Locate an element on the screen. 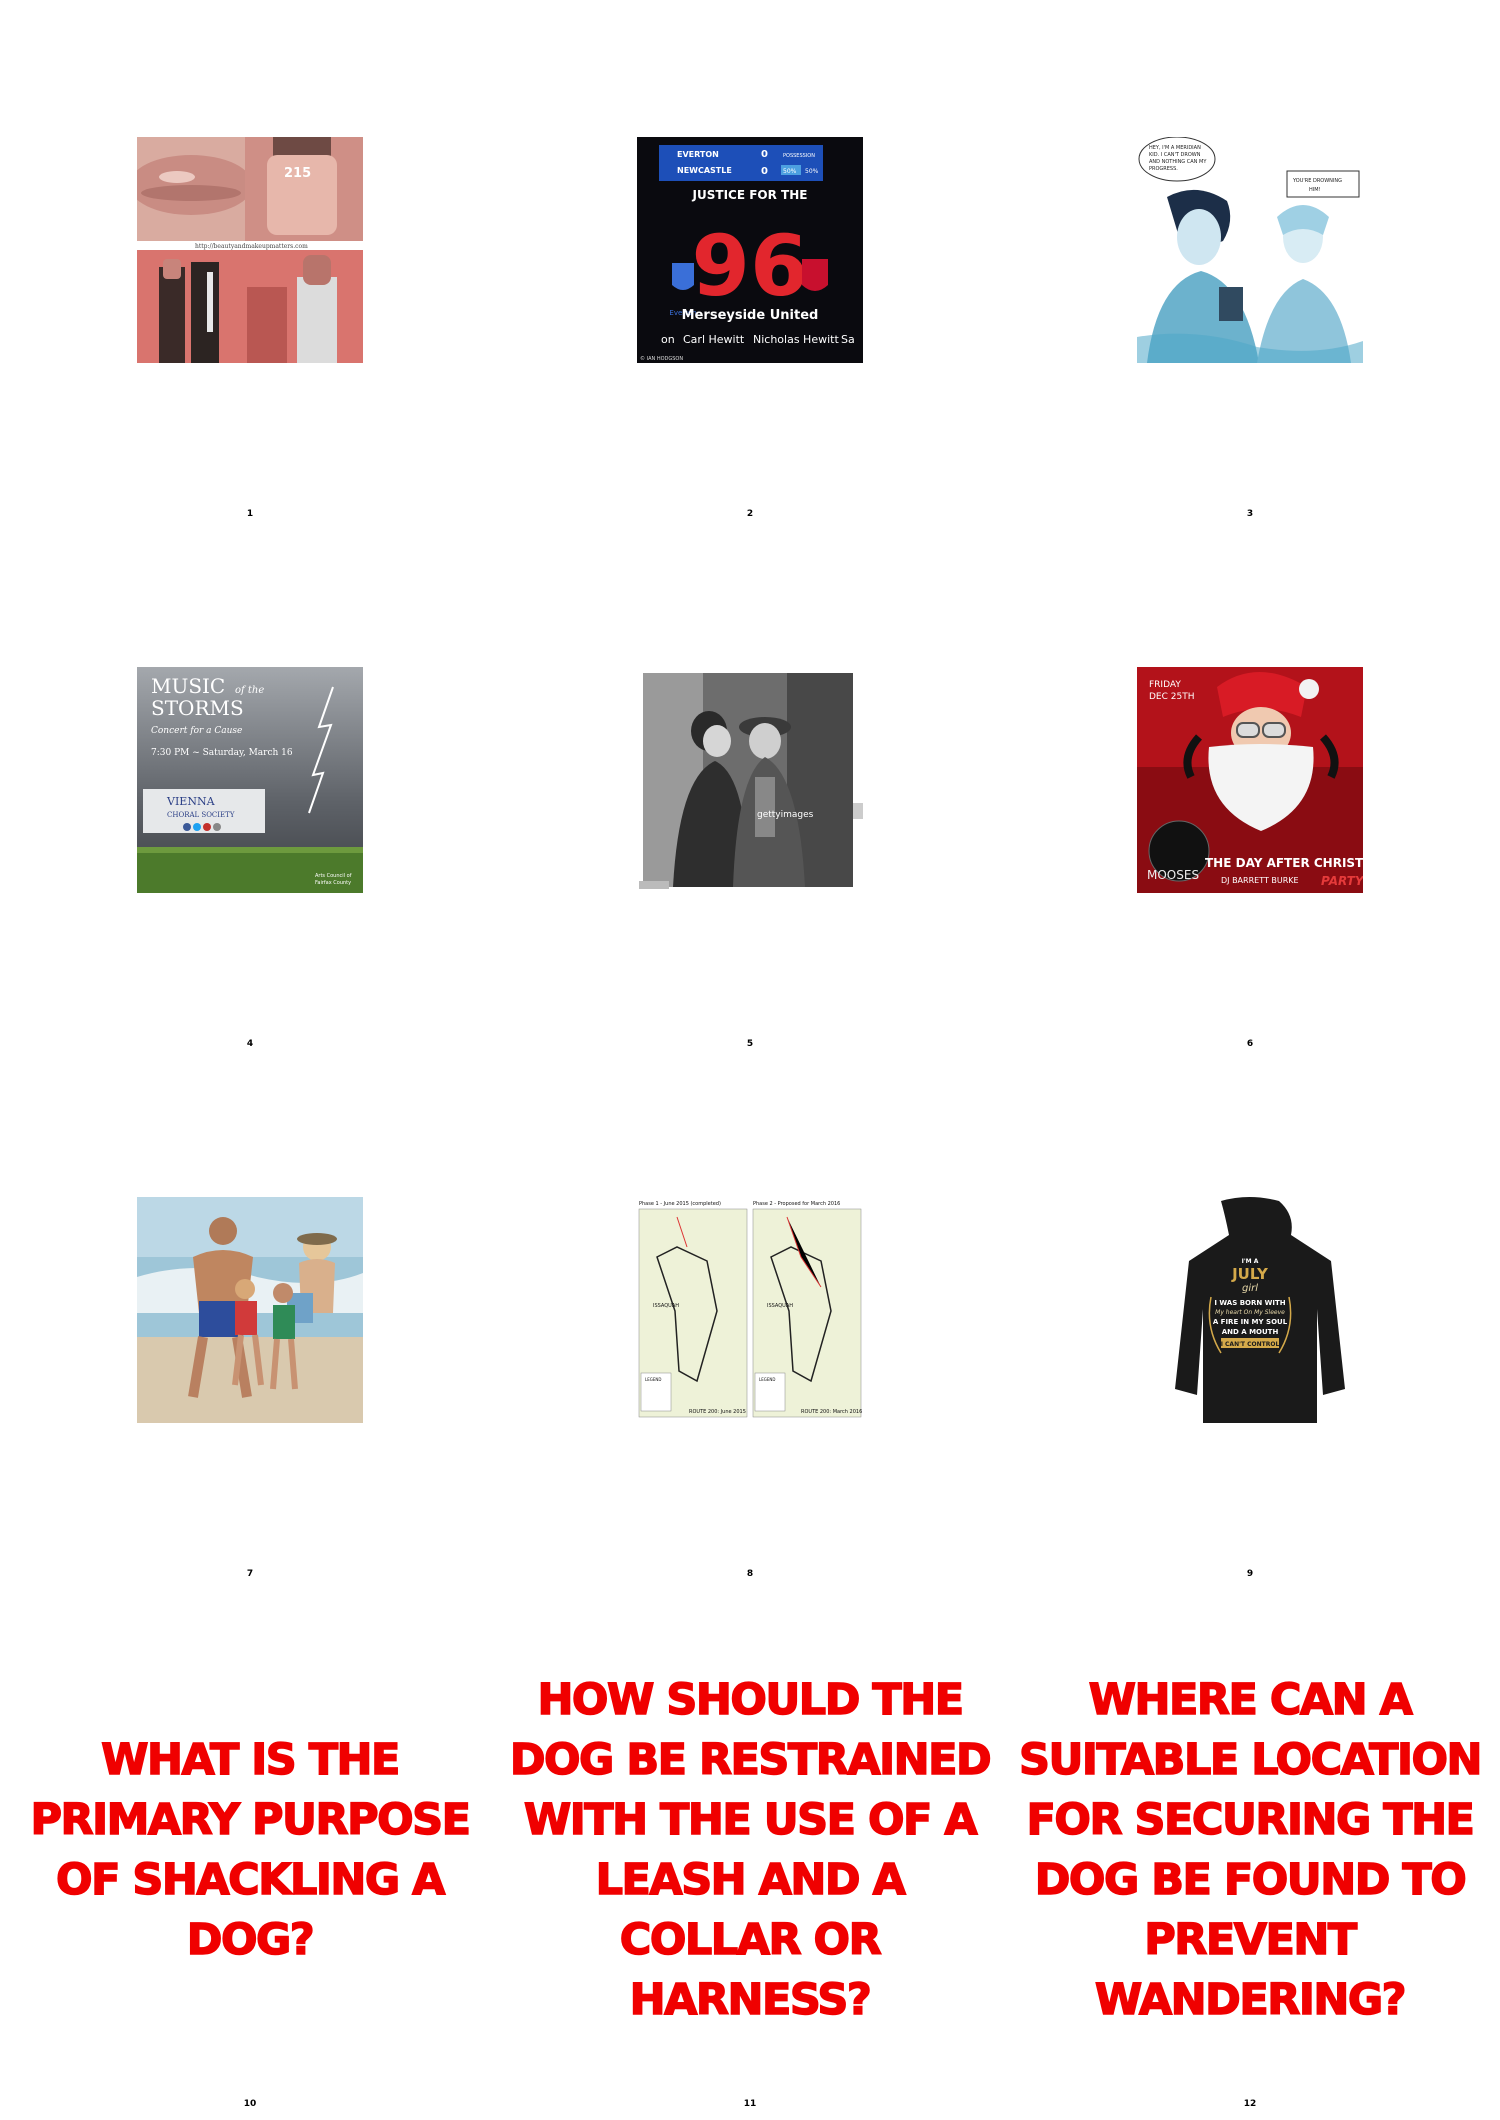 Image resolution: width=1500 pixels, height=2120 pixels. panel-number: 6 is located at coordinates (1250, 1044).